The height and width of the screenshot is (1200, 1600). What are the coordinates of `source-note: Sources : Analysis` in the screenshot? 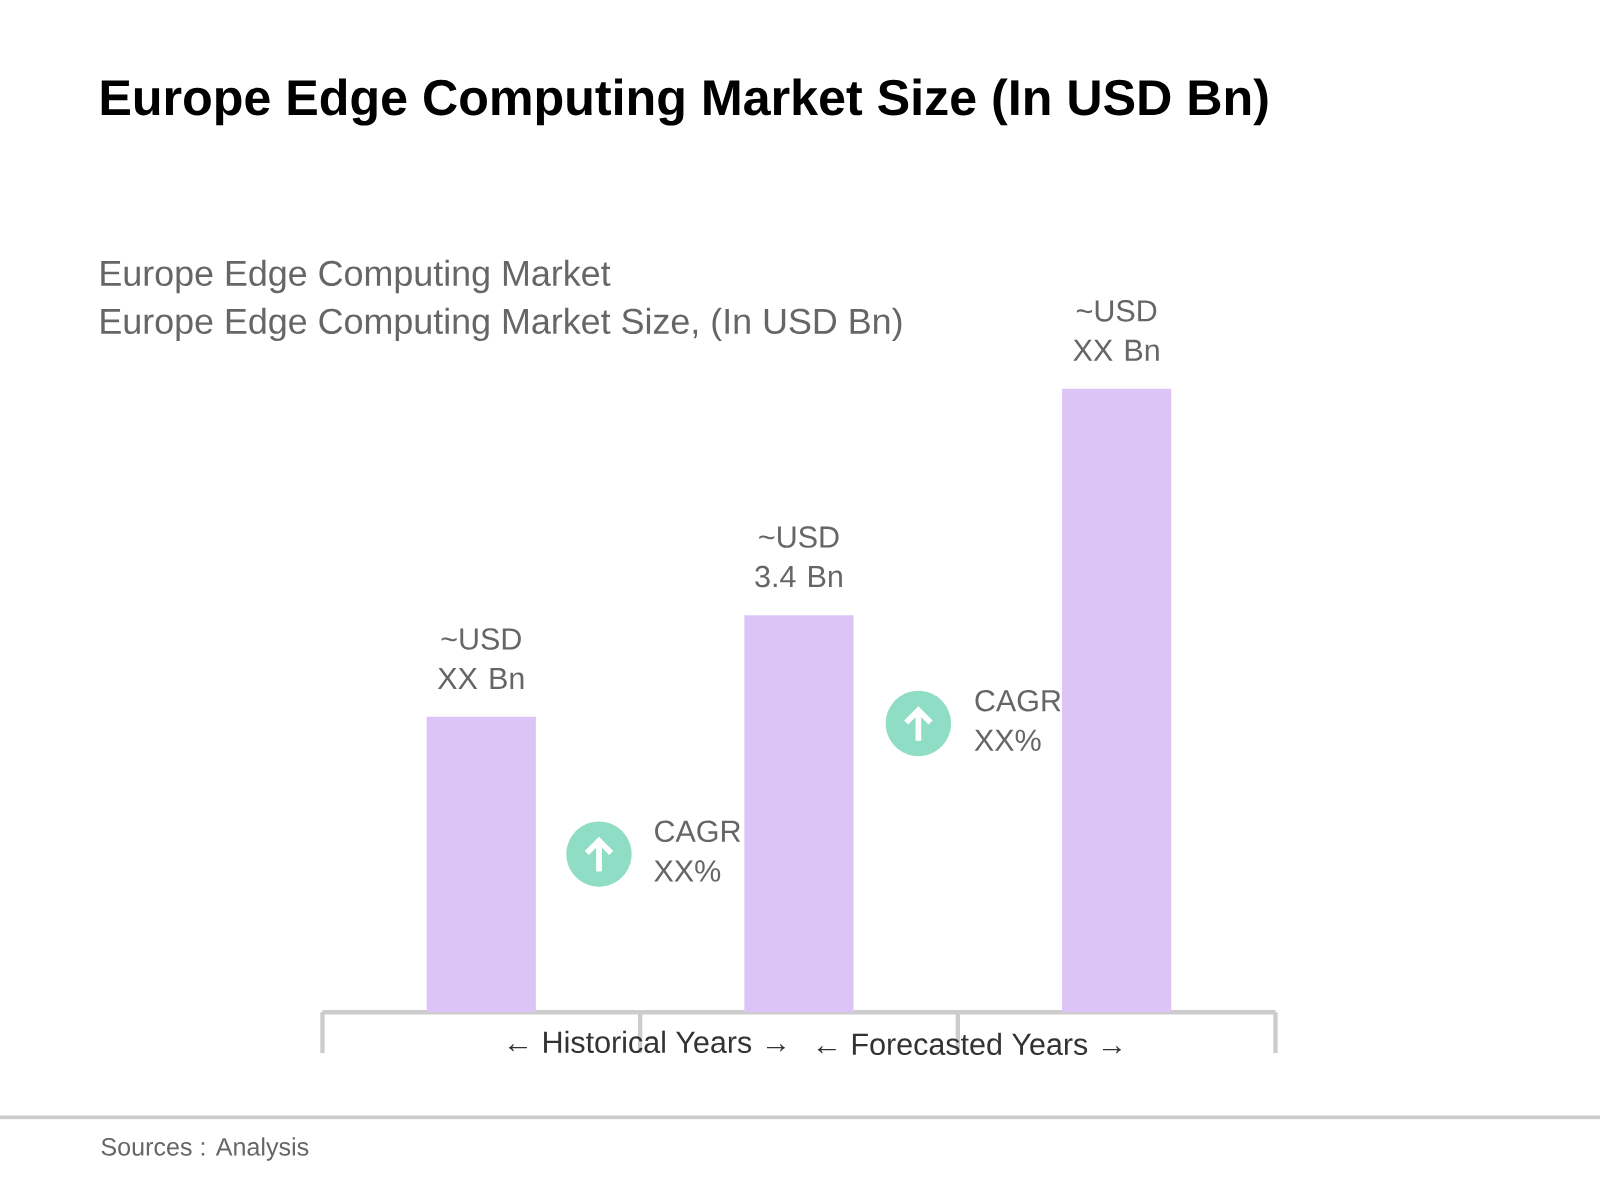 It's located at (205, 1149).